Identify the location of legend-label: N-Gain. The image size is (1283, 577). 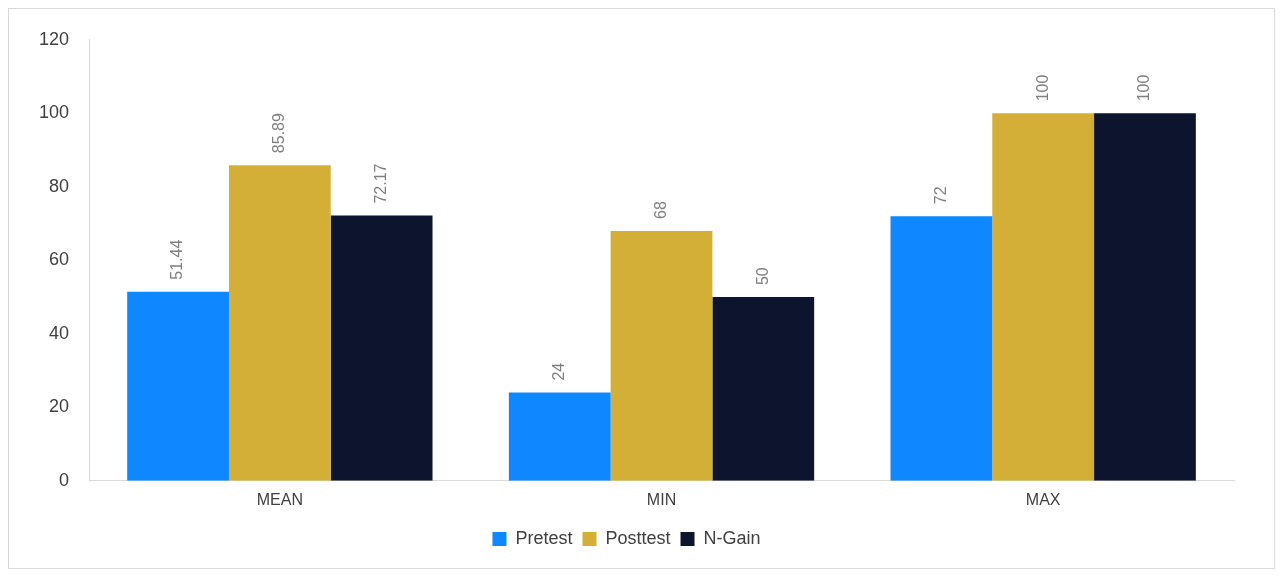
(732, 537).